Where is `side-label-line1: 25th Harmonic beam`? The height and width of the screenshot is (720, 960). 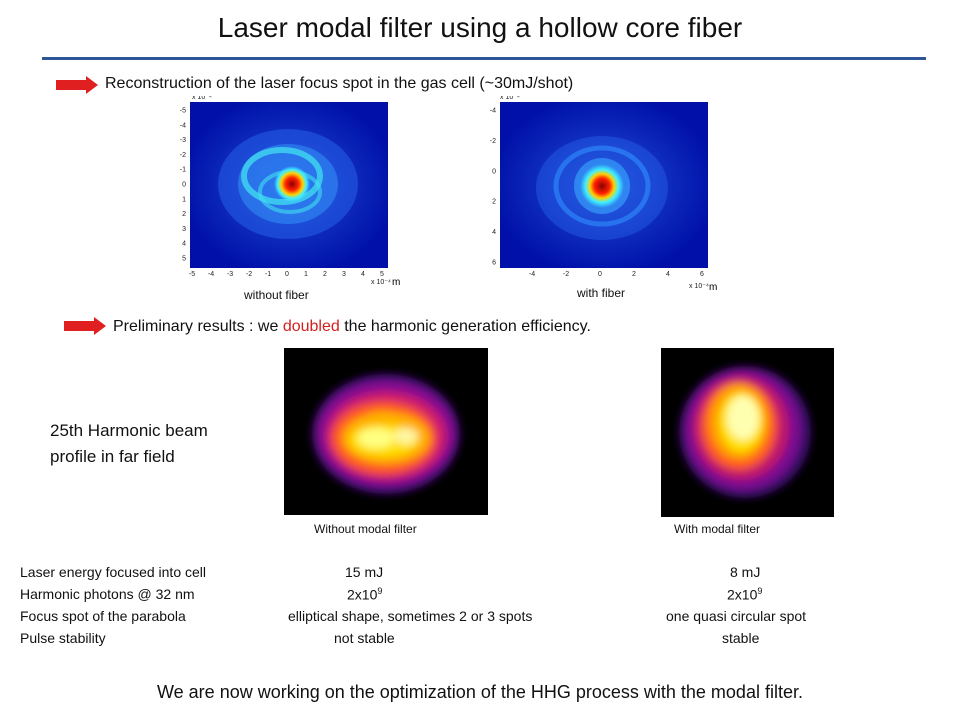 side-label-line1: 25th Harmonic beam is located at coordinates (129, 430).